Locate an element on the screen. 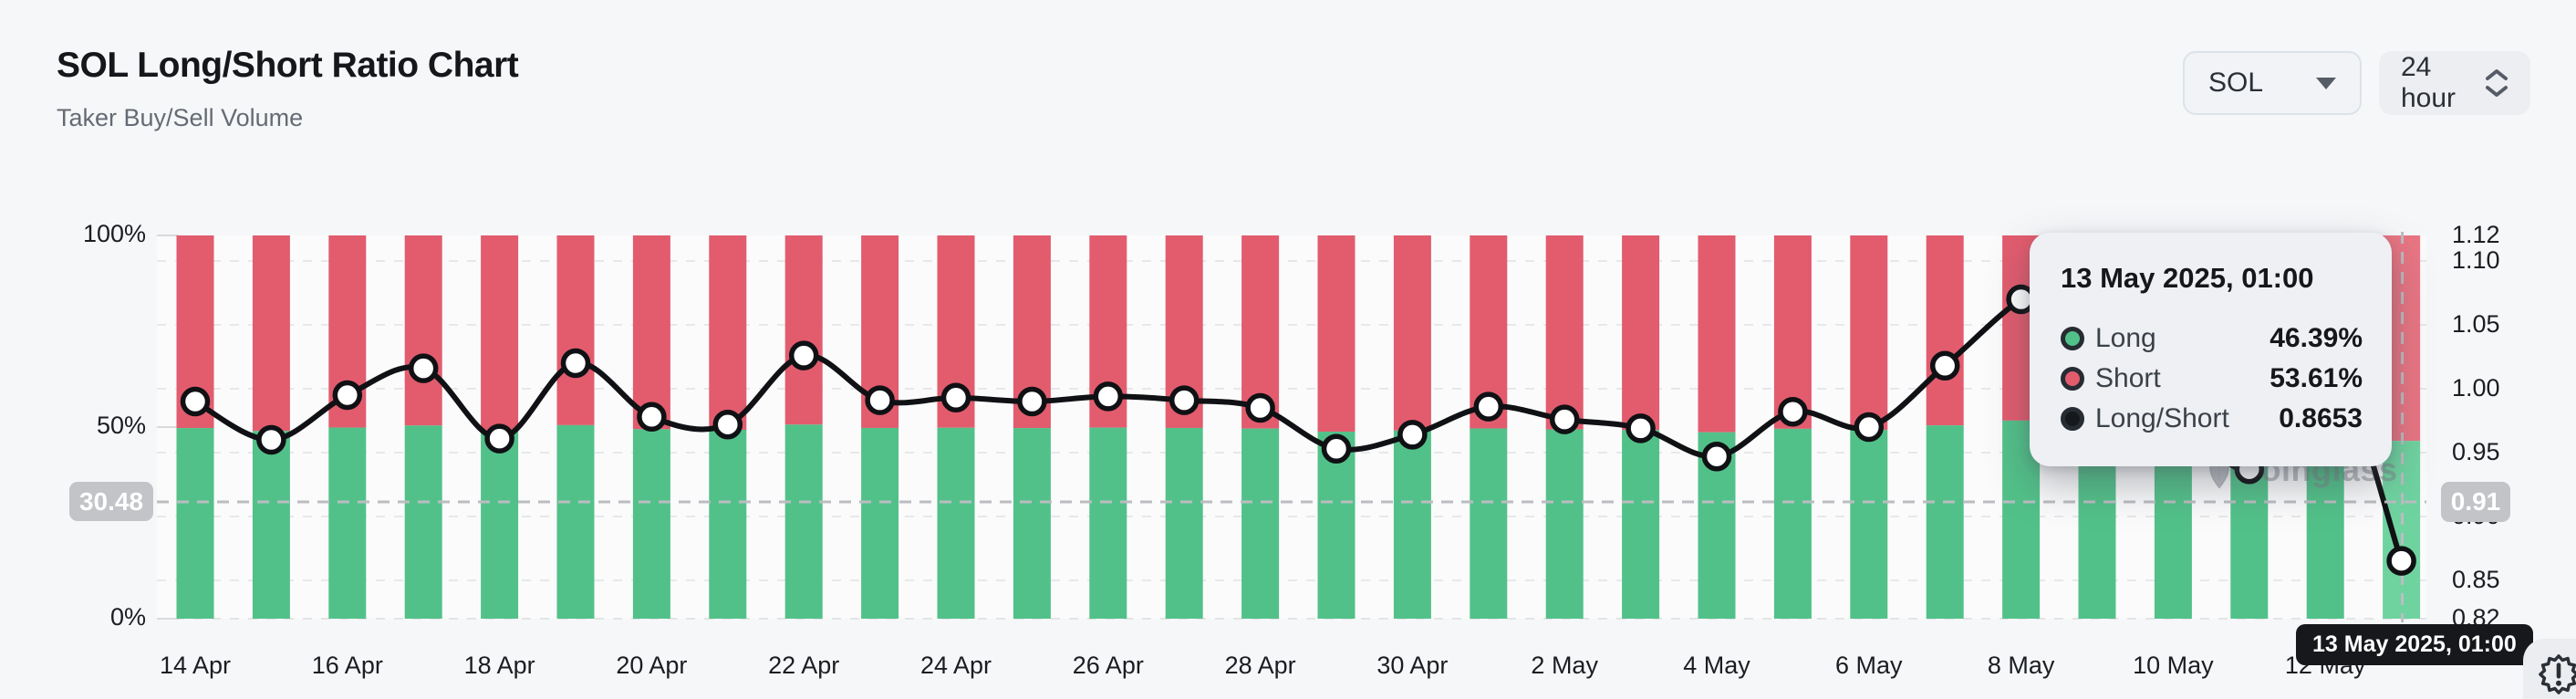 The width and height of the screenshot is (2576, 699). x-axis-tick-label: 24 Apr is located at coordinates (955, 665).